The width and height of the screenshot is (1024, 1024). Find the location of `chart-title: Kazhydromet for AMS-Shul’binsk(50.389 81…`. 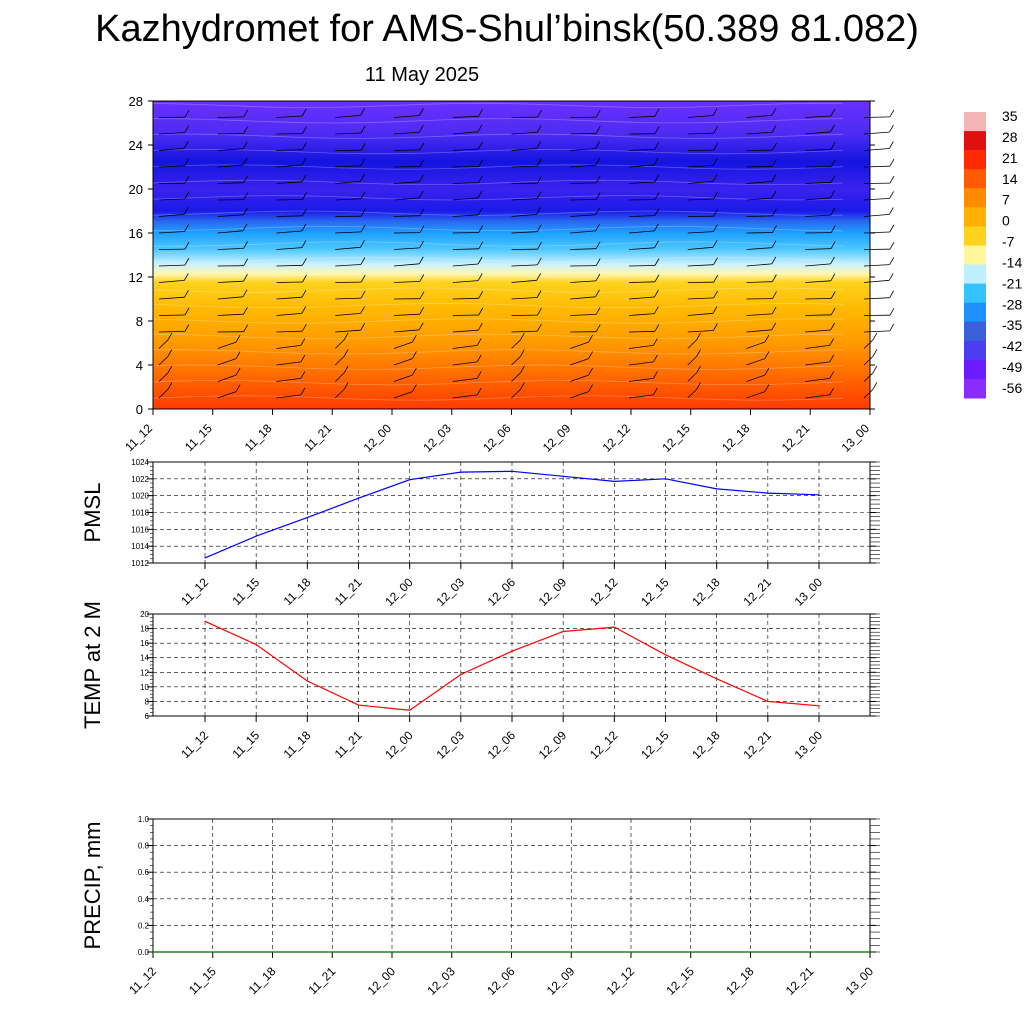

chart-title: Kazhydromet for AMS-Shul’binsk(50.389 81… is located at coordinates (507, 29).